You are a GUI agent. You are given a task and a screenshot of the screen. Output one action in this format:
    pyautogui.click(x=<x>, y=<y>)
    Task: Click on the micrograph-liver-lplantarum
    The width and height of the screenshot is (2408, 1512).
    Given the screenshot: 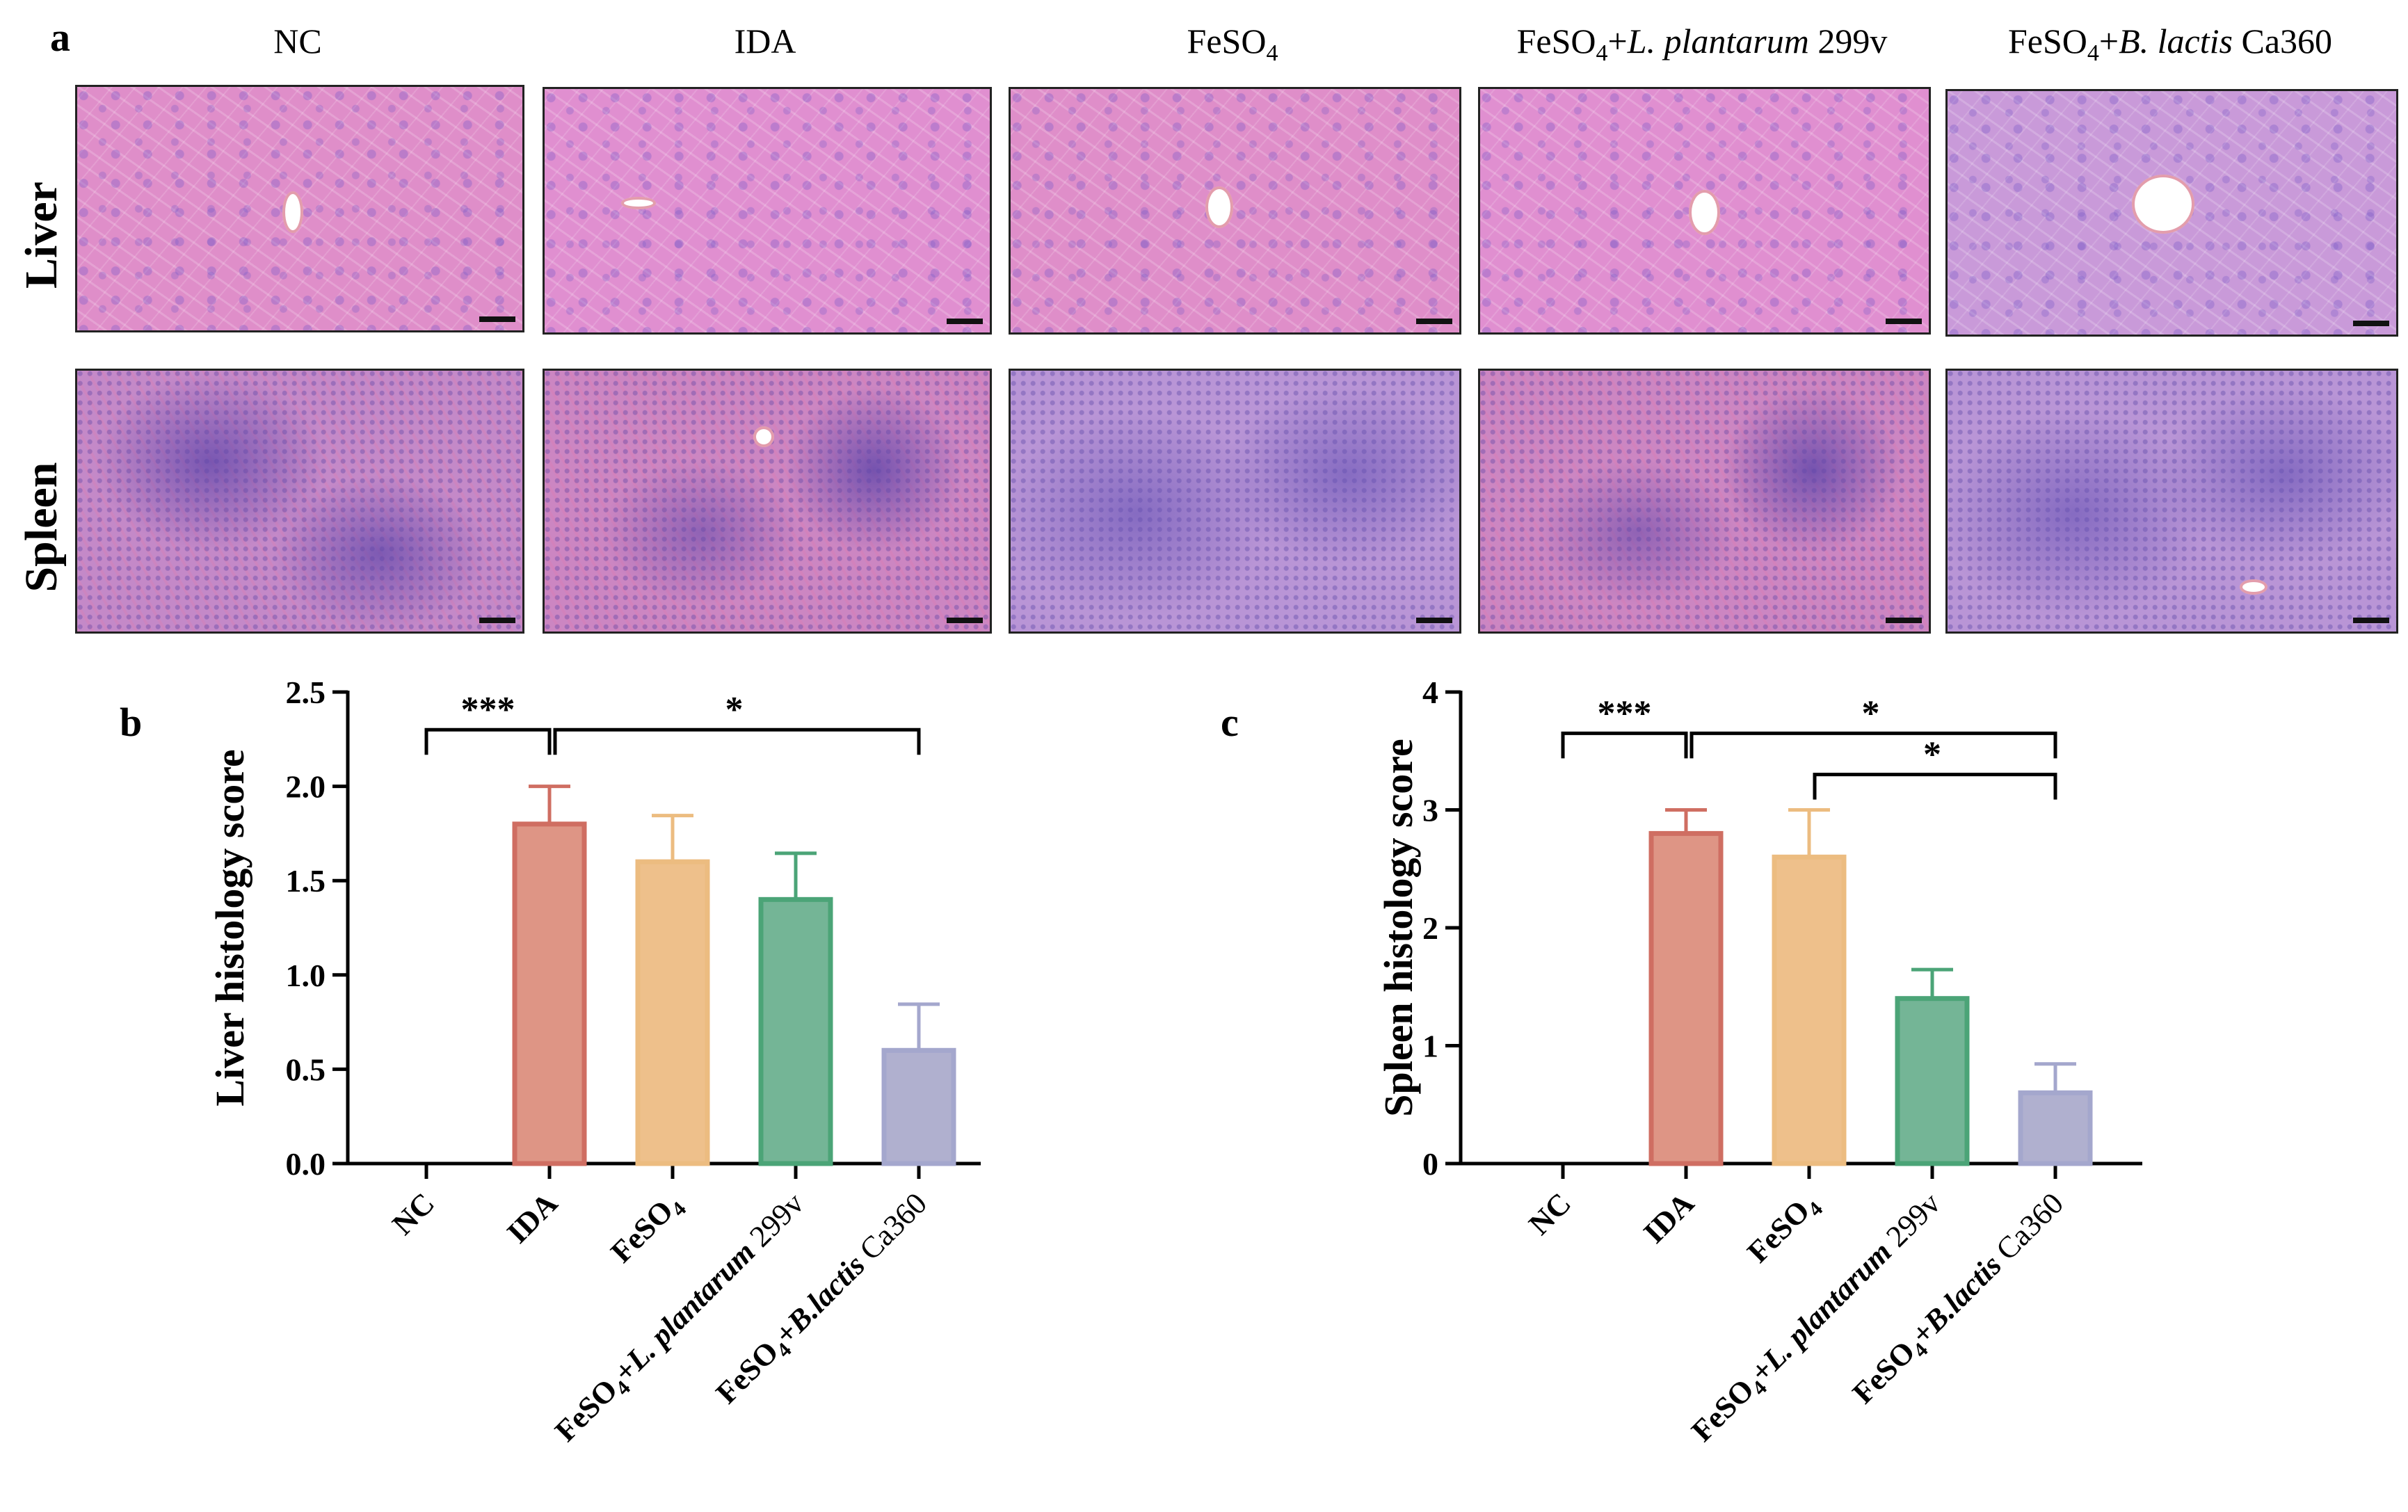 What is the action you would take?
    pyautogui.click(x=1704, y=211)
    